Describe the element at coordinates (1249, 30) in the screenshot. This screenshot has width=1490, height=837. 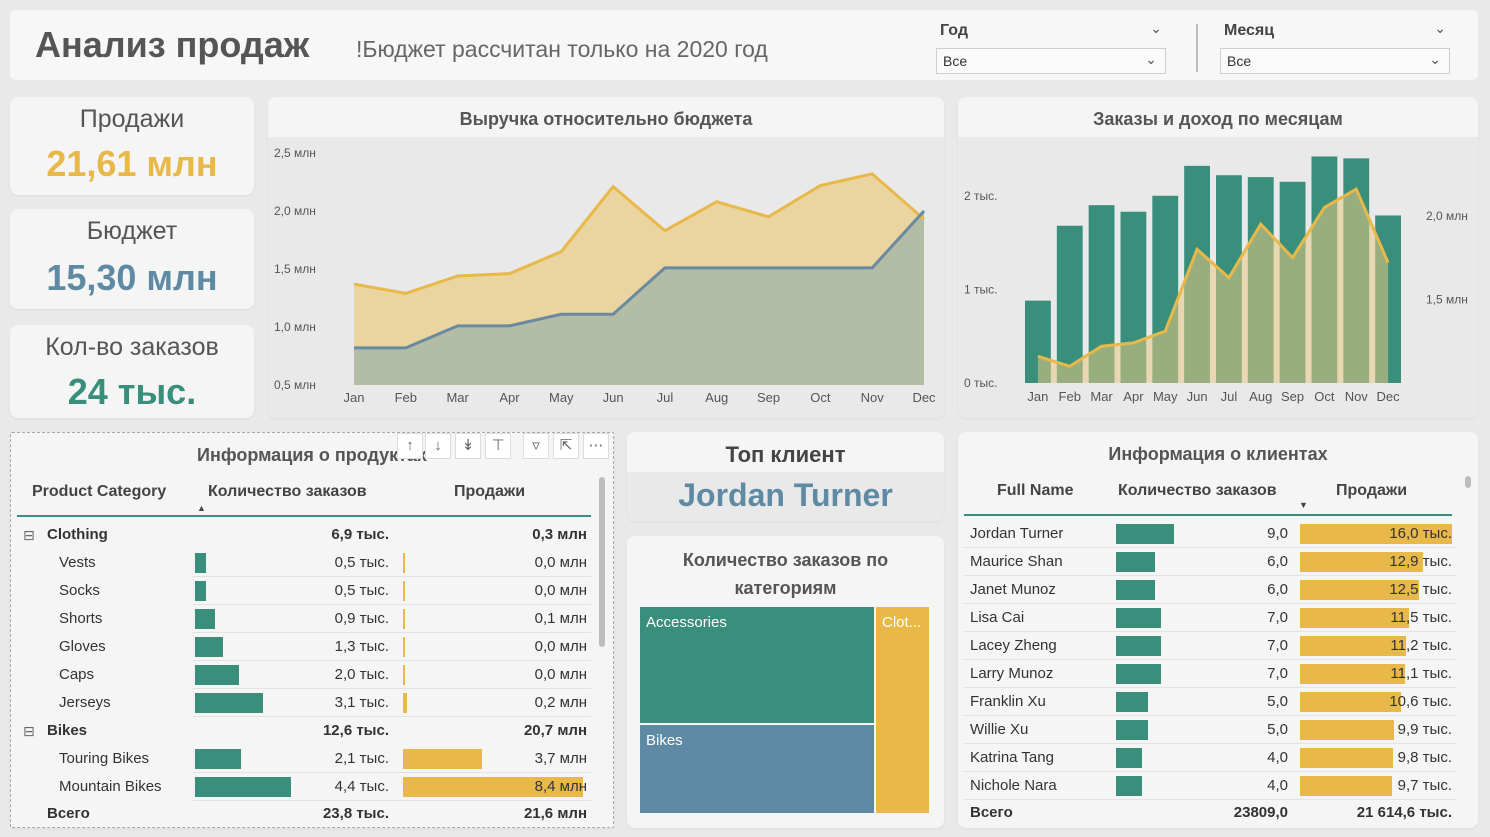
I see `month-slicer-label: Месяц` at that location.